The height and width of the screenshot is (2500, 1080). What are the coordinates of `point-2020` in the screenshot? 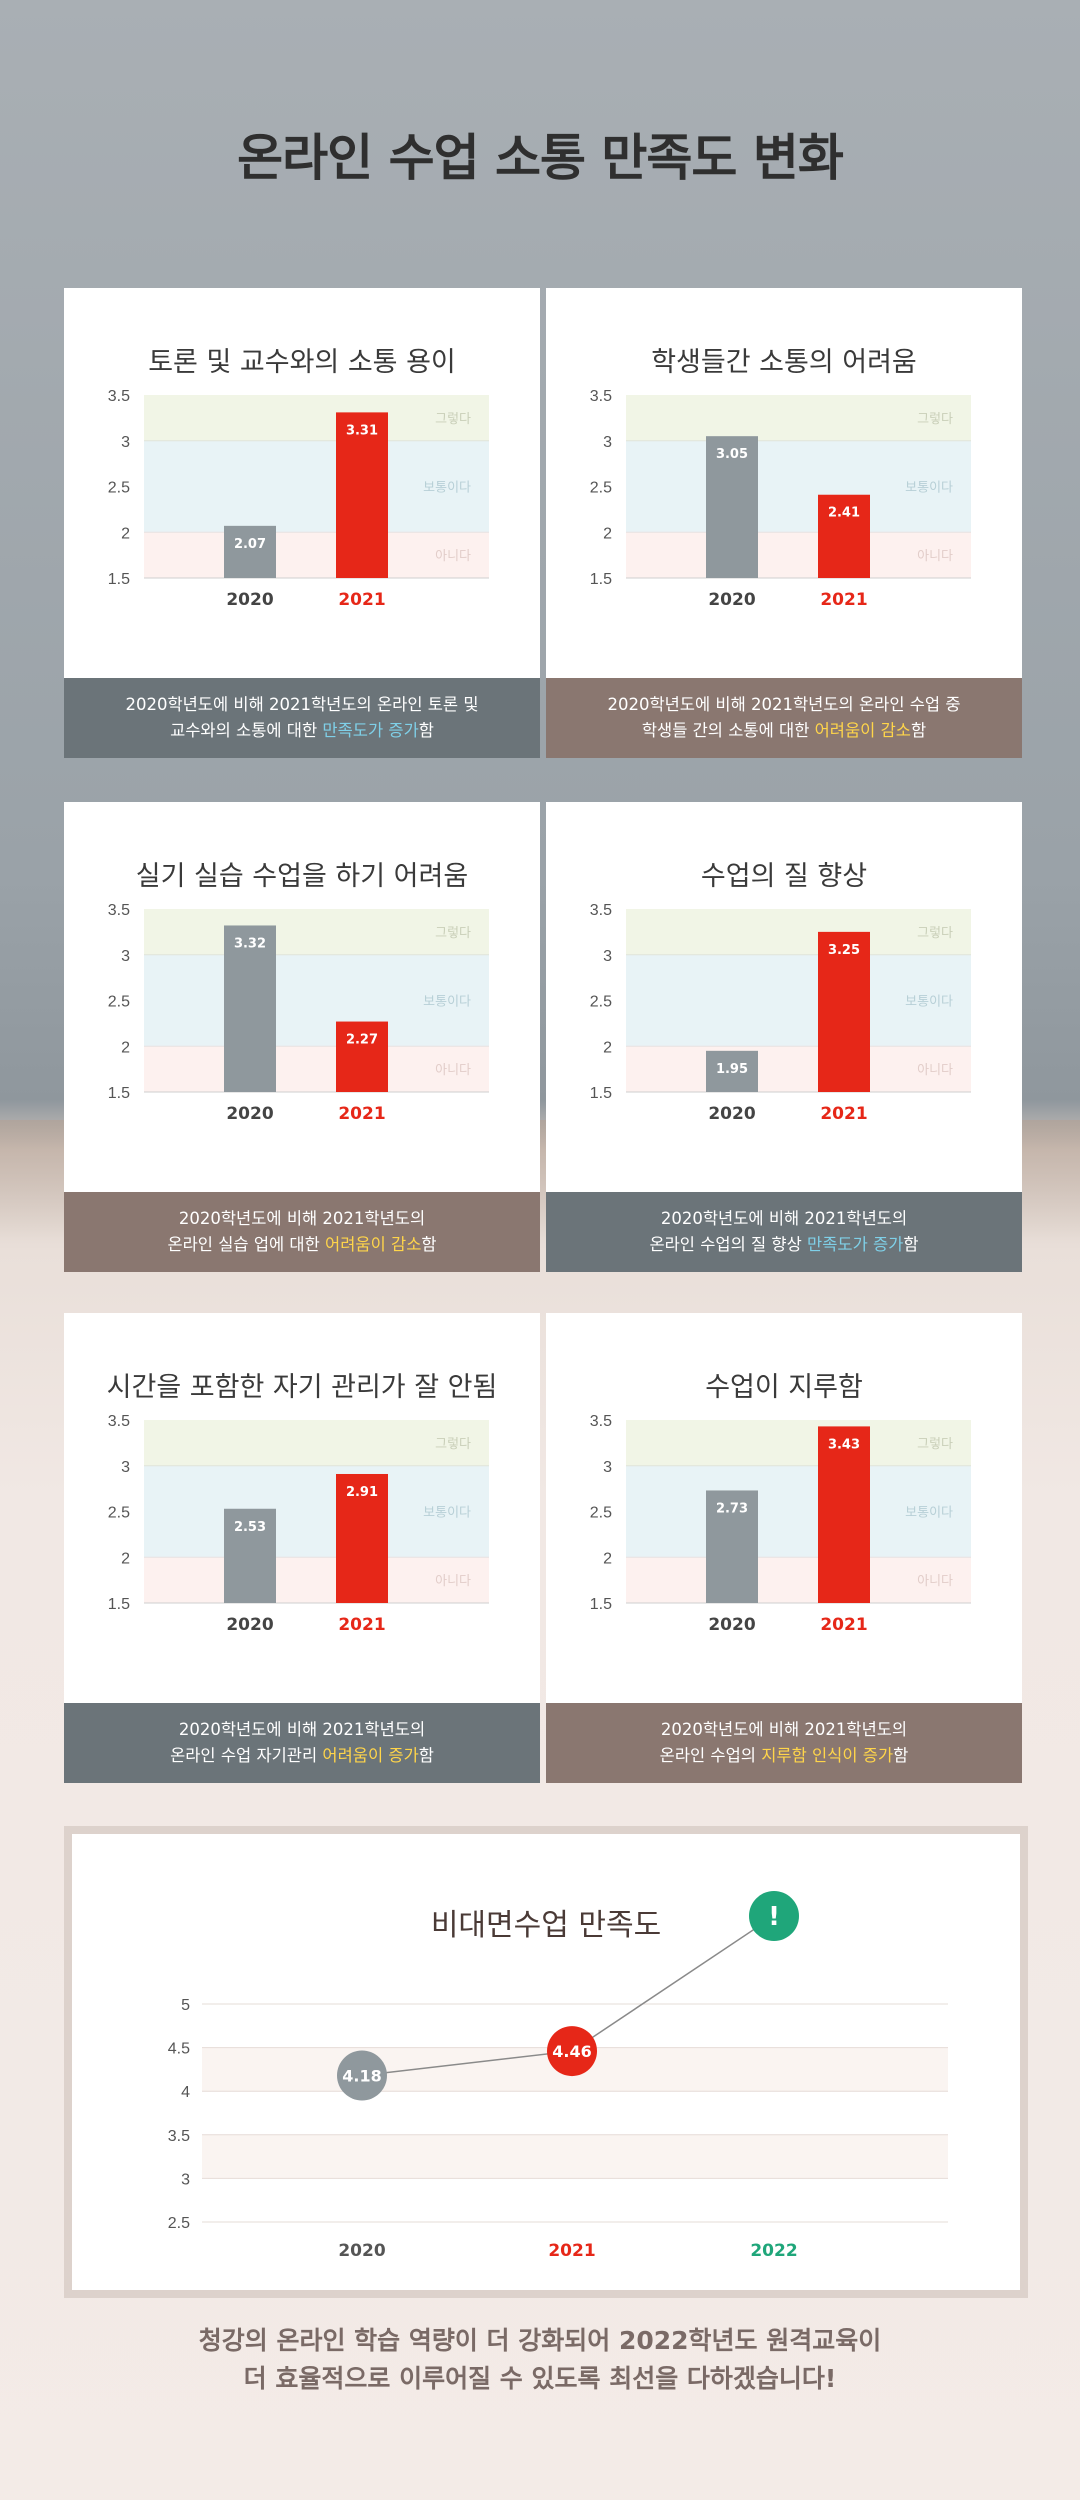 It's located at (362, 2075).